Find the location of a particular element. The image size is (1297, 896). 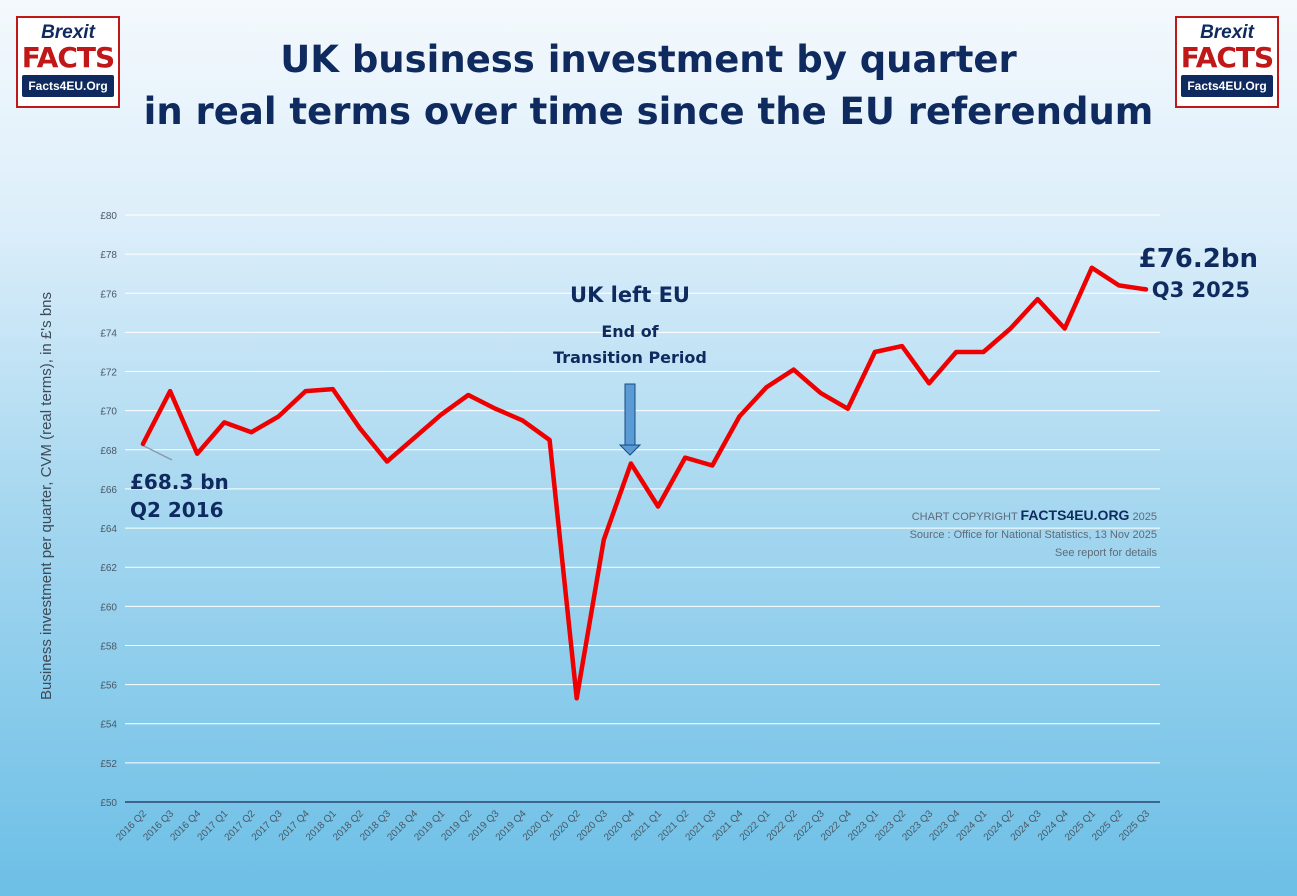

y-tick-label: £56 is located at coordinates (108, 686).